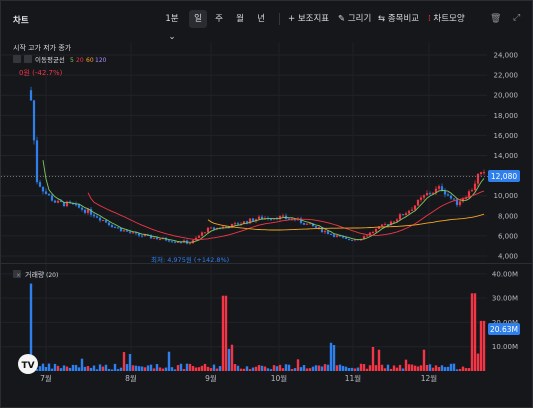  Describe the element at coordinates (72, 60) in the screenshot. I see `ma5-label: 5` at that location.